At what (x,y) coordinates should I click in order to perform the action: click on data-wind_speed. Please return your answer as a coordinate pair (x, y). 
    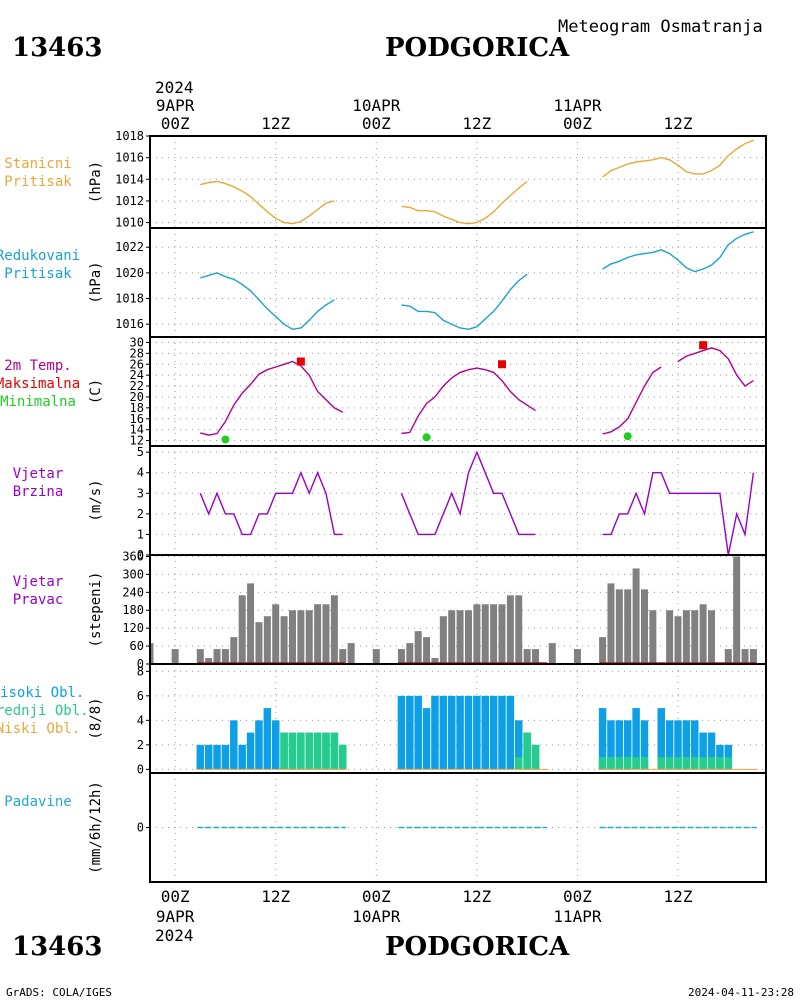
    Looking at the image, I should click on (477, 502).